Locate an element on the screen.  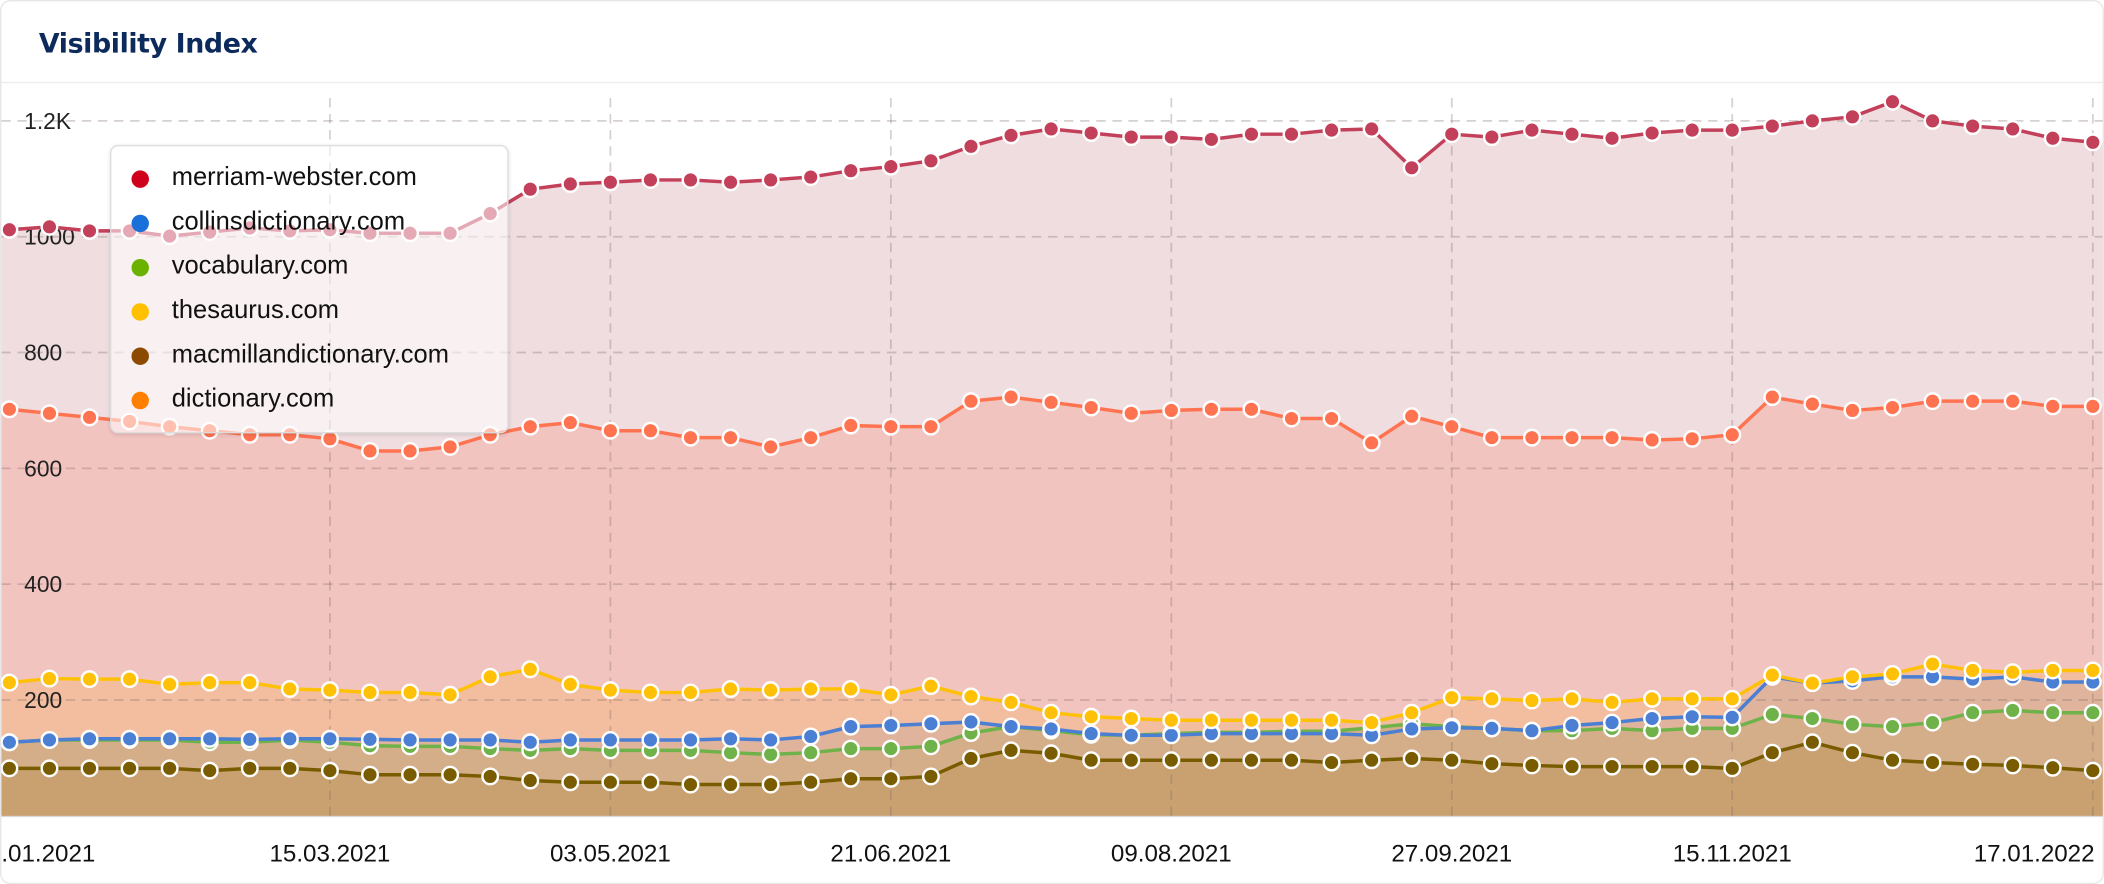
legend-item: vocabulary.com is located at coordinates (239, 267).